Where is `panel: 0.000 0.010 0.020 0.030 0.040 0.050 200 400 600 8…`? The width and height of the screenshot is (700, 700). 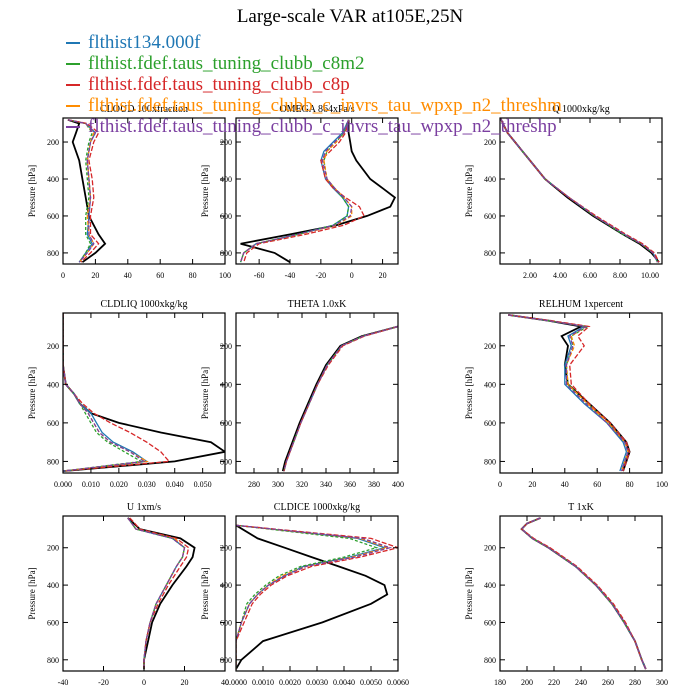 panel: 0.000 0.010 0.020 0.030 0.040 0.050 200 400 600 8… is located at coordinates (126, 394).